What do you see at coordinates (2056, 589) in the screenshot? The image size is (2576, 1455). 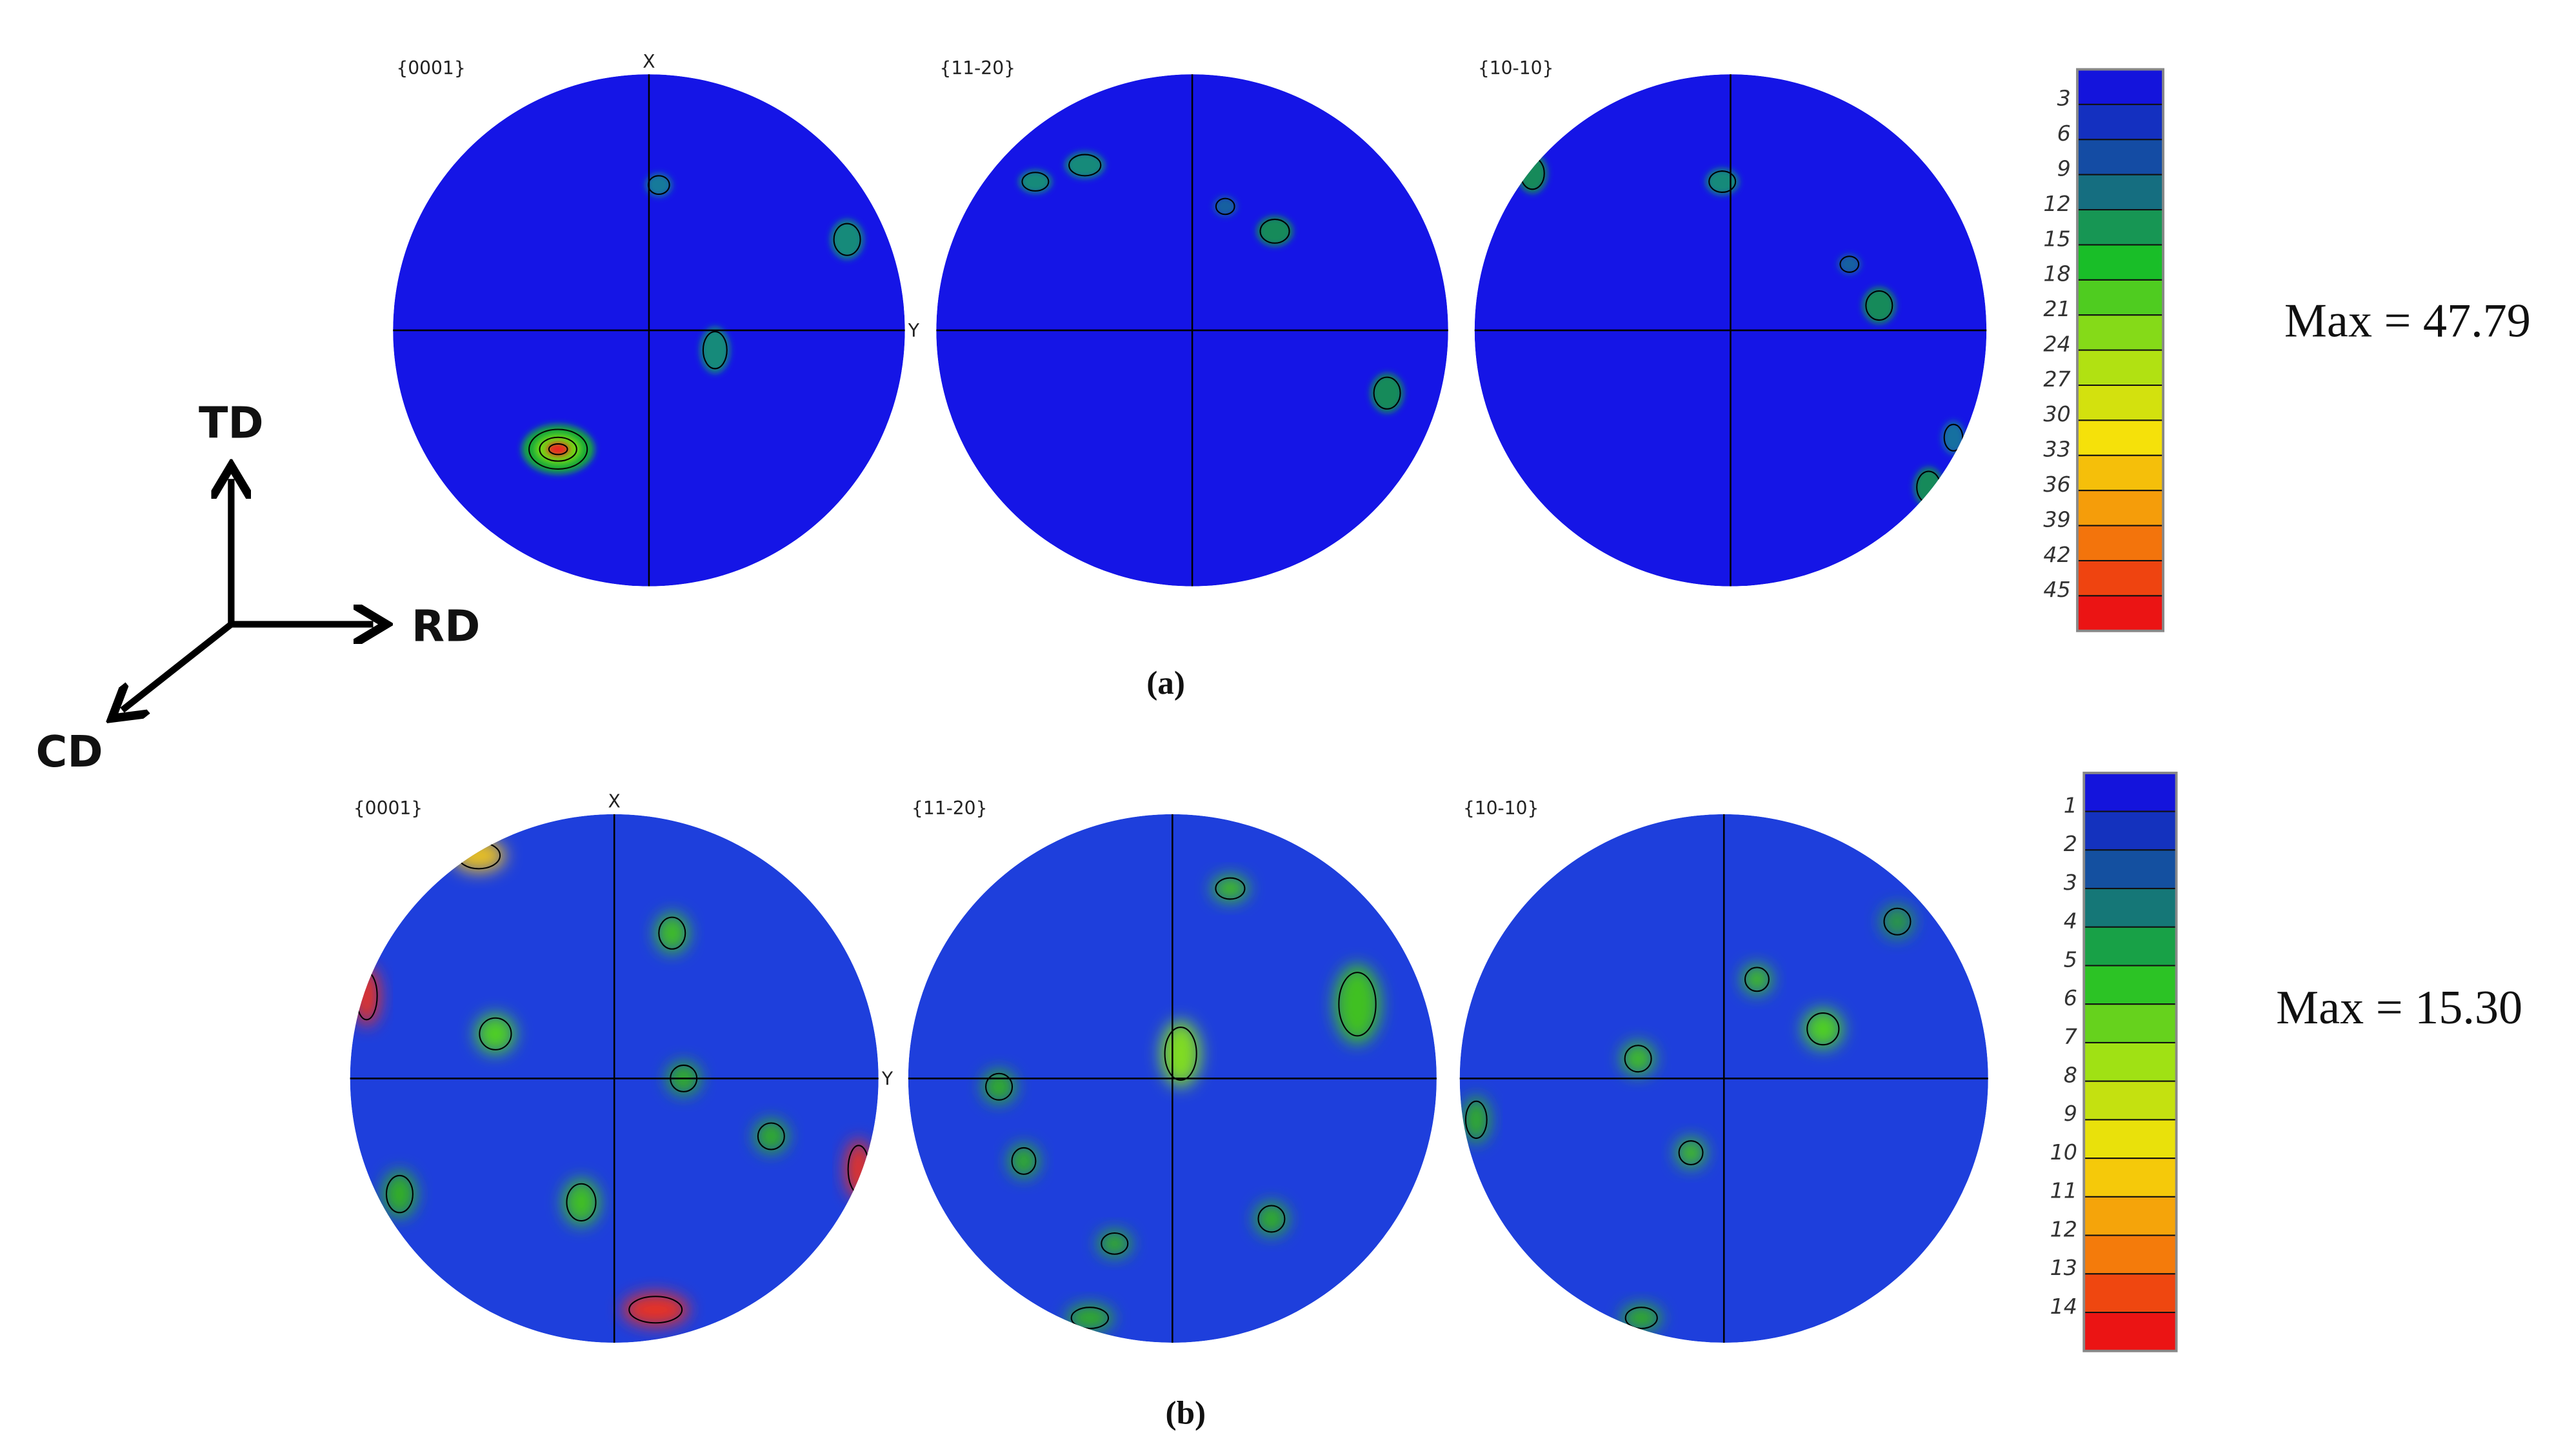 I see `colorbar-tick-label: 45` at bounding box center [2056, 589].